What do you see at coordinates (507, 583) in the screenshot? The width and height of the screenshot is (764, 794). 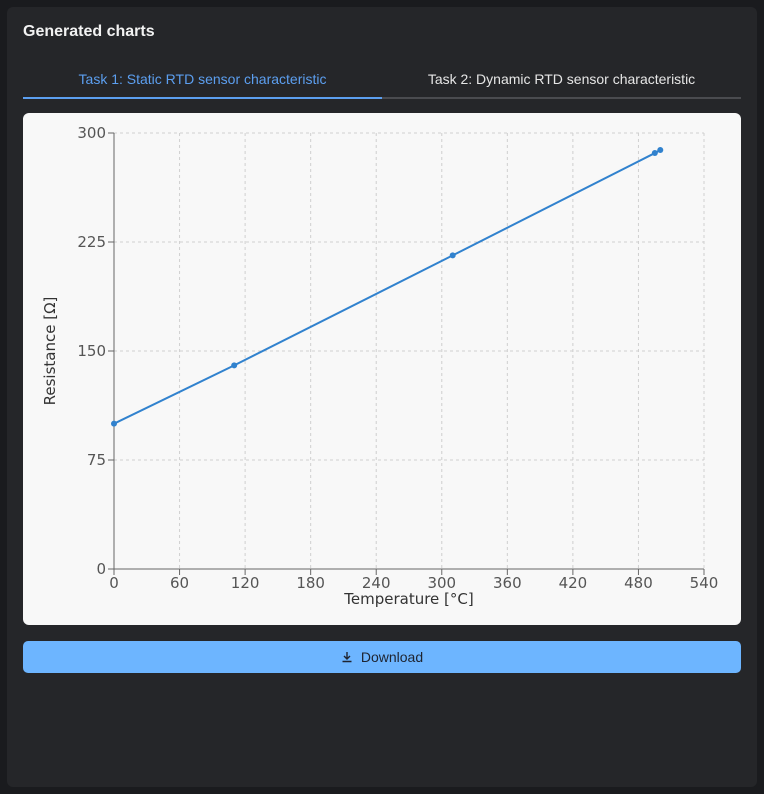 I see `x-tick-label: 360` at bounding box center [507, 583].